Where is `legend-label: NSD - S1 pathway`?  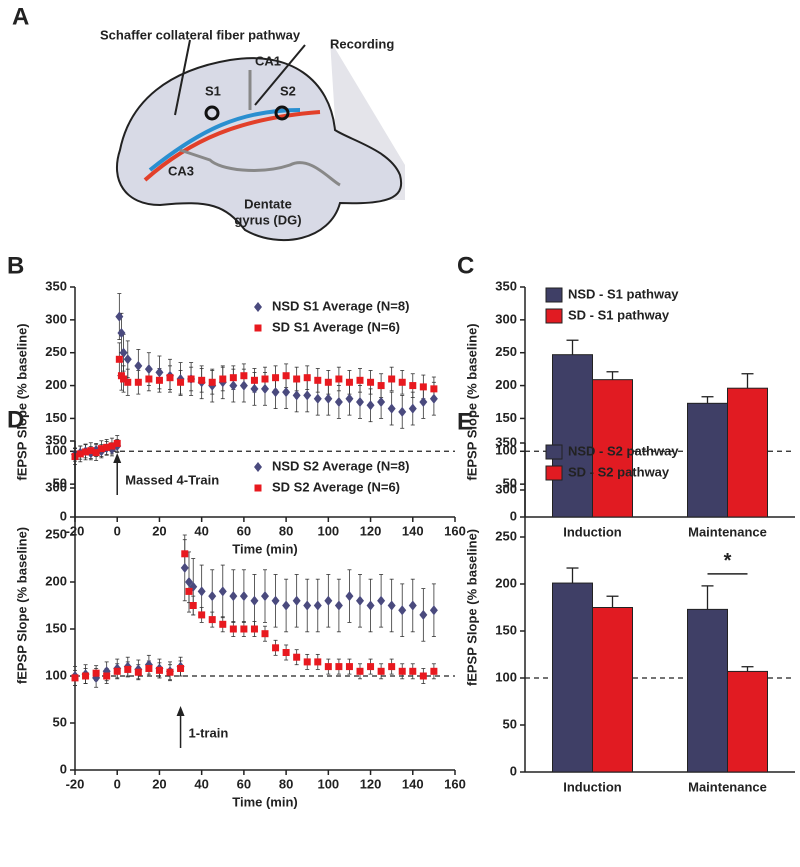
legend-label: NSD - S1 pathway is located at coordinates (623, 293).